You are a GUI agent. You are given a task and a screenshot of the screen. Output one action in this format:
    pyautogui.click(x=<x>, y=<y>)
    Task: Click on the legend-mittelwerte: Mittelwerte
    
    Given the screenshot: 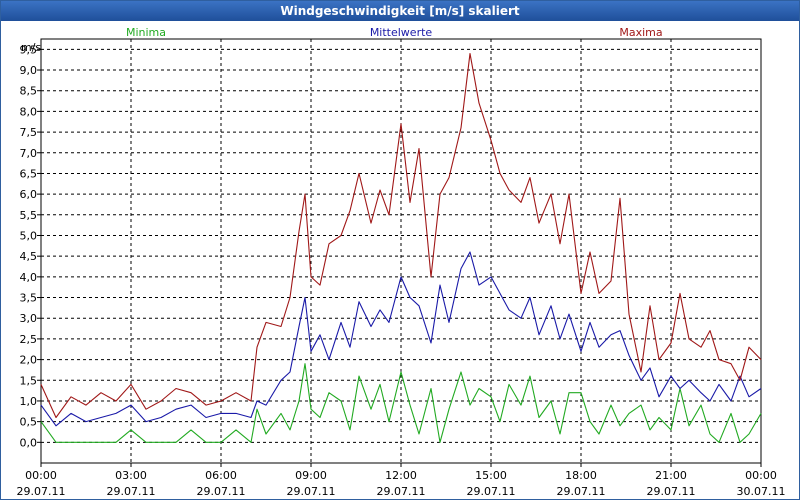 What is the action you would take?
    pyautogui.click(x=401, y=32)
    